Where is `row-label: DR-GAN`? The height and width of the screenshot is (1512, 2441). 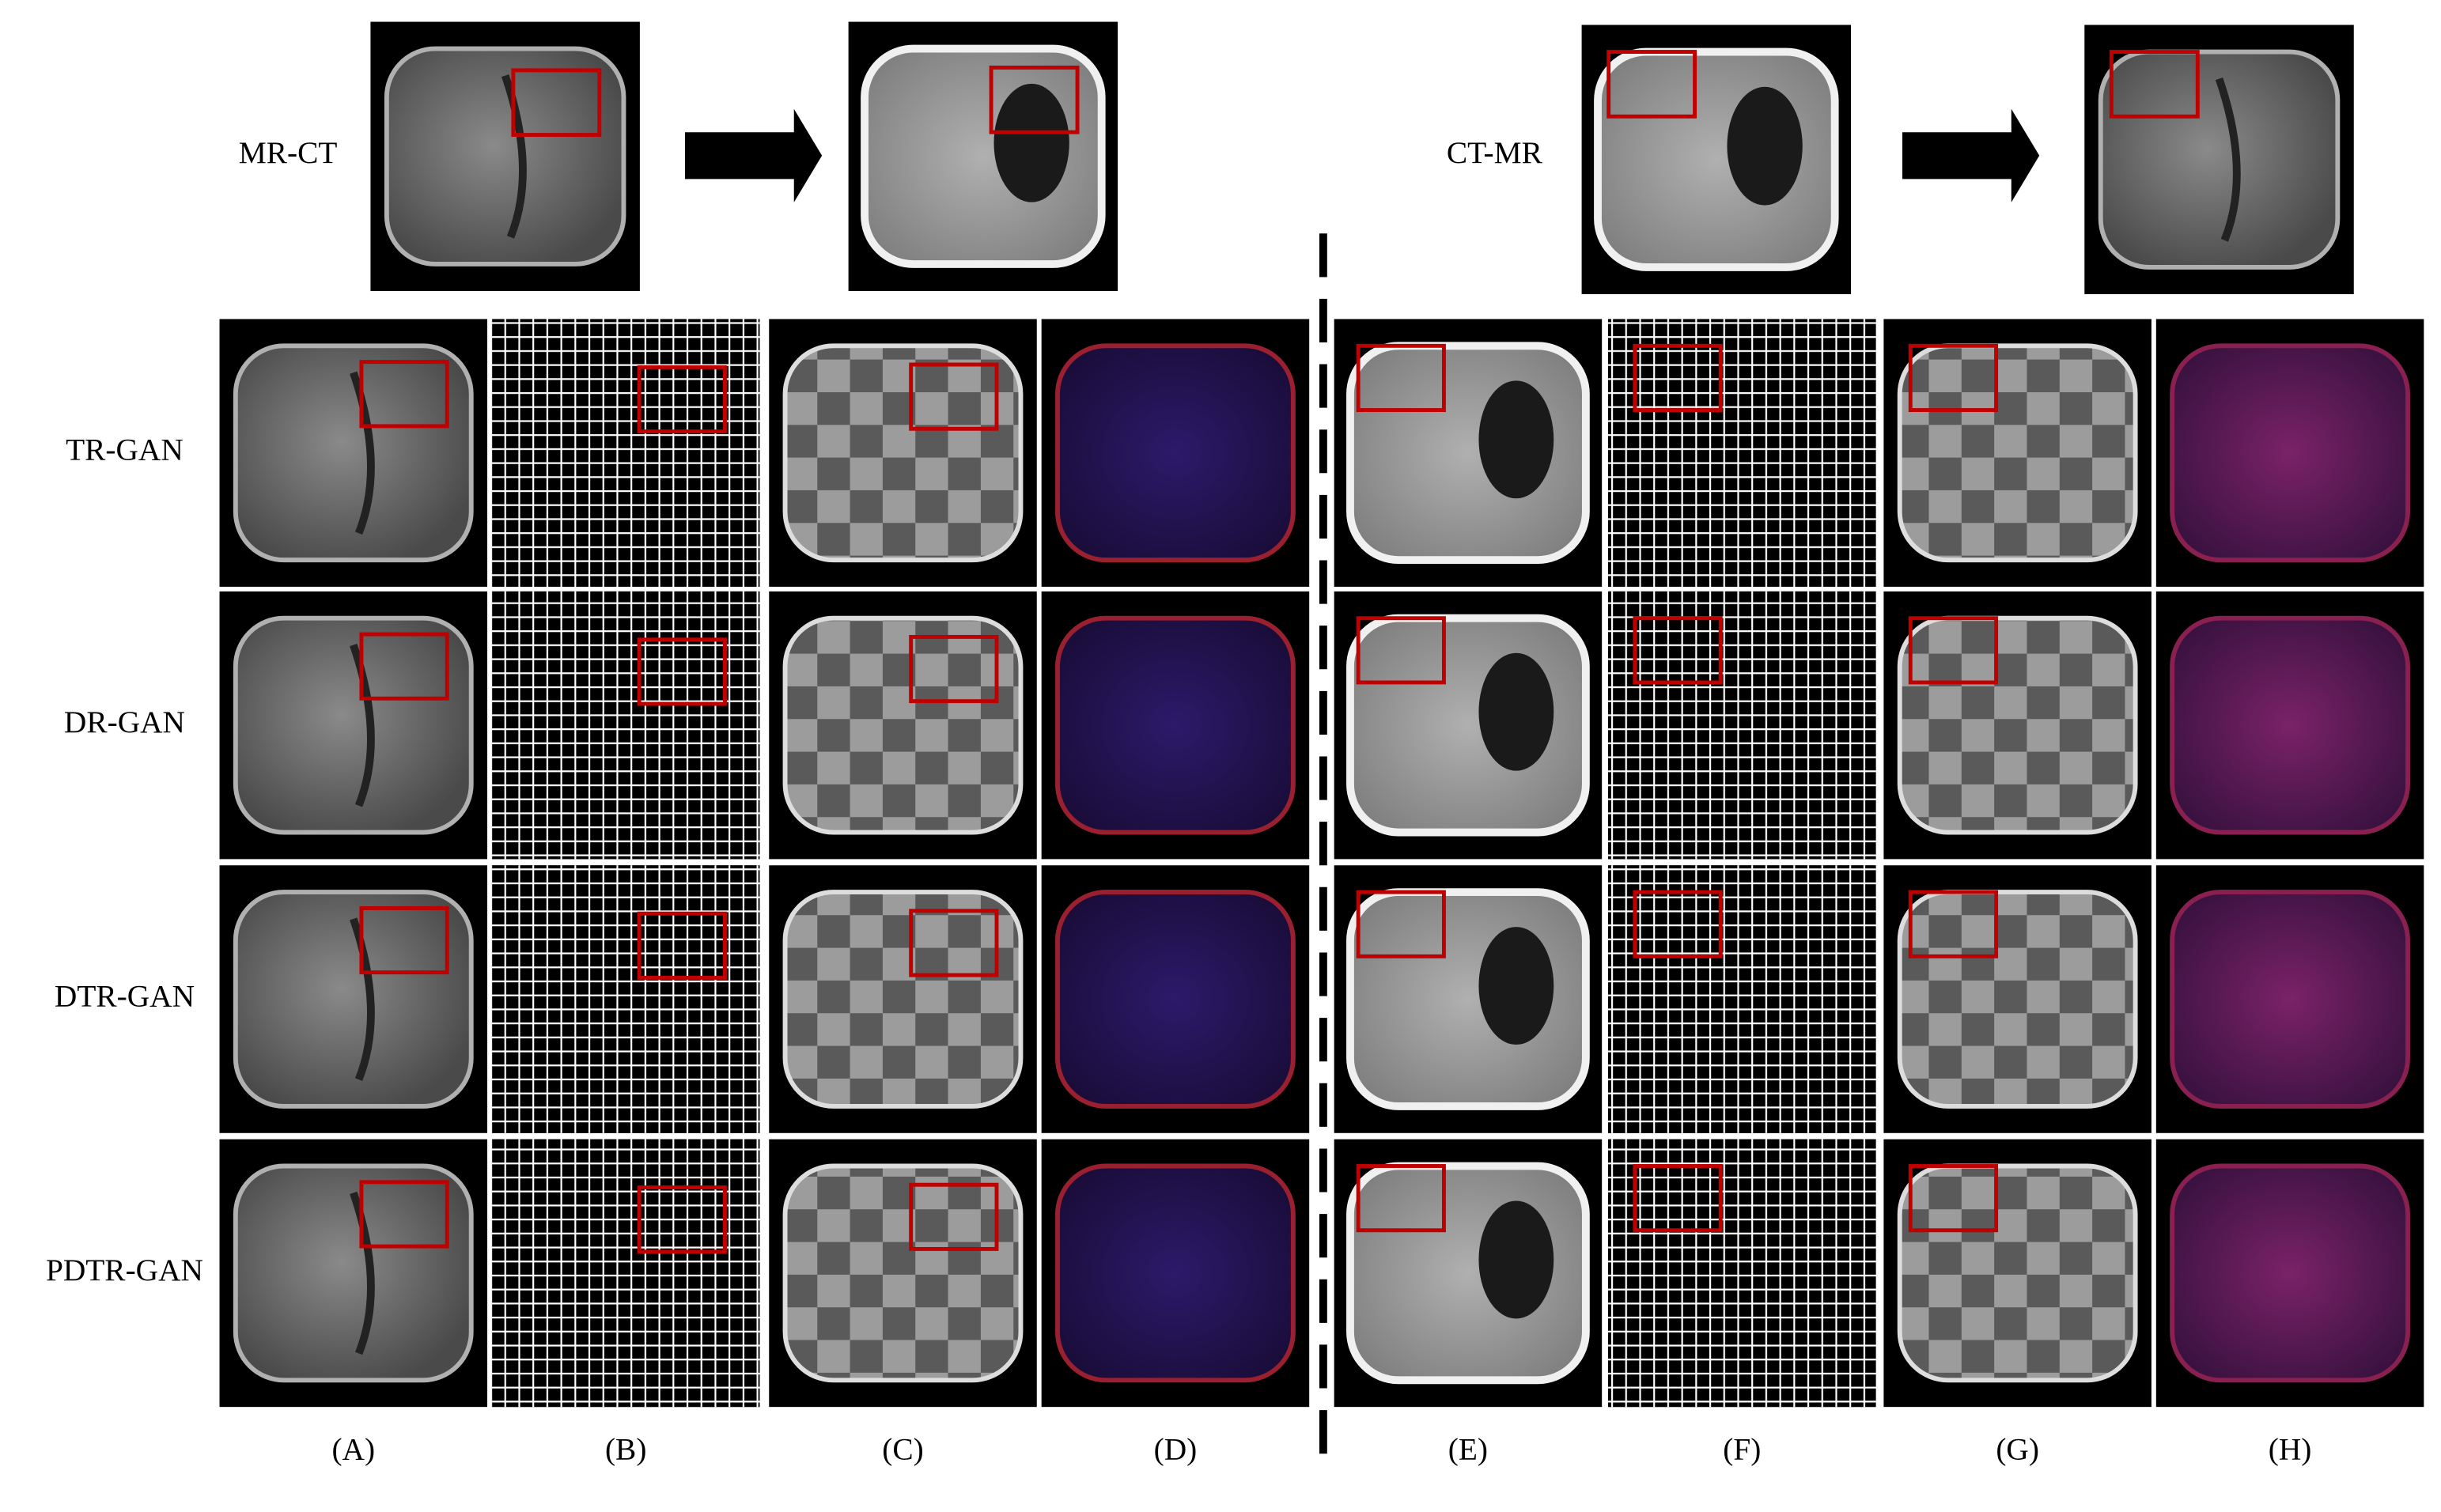
row-label: DR-GAN is located at coordinates (124, 722).